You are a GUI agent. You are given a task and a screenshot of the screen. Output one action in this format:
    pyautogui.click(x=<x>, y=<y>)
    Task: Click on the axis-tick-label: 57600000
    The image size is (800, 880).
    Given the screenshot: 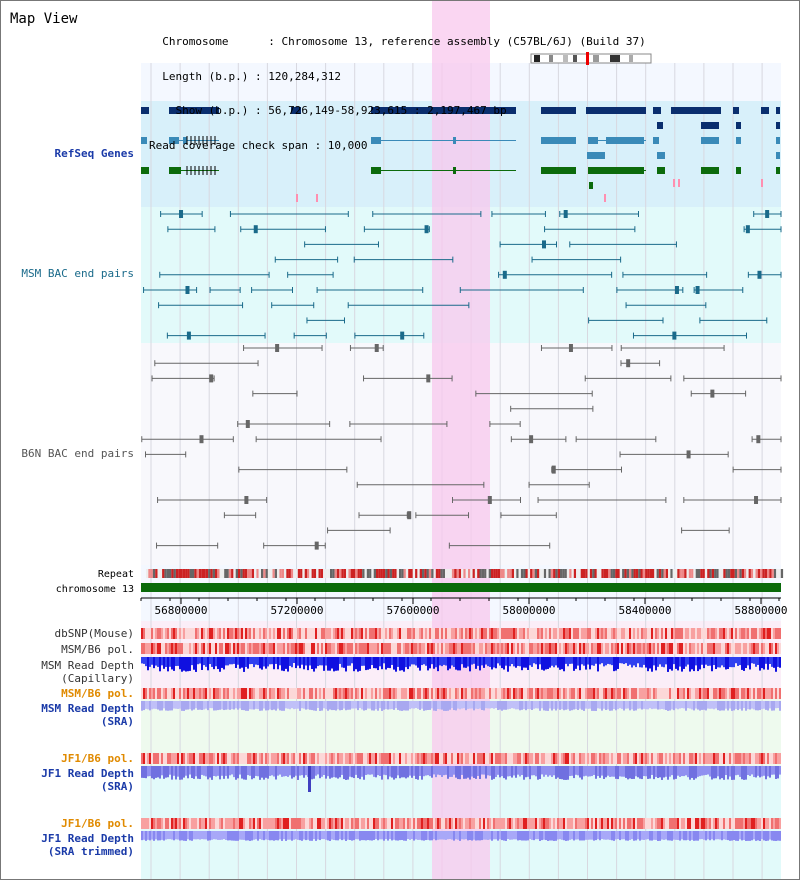 What is the action you would take?
    pyautogui.click(x=413, y=610)
    